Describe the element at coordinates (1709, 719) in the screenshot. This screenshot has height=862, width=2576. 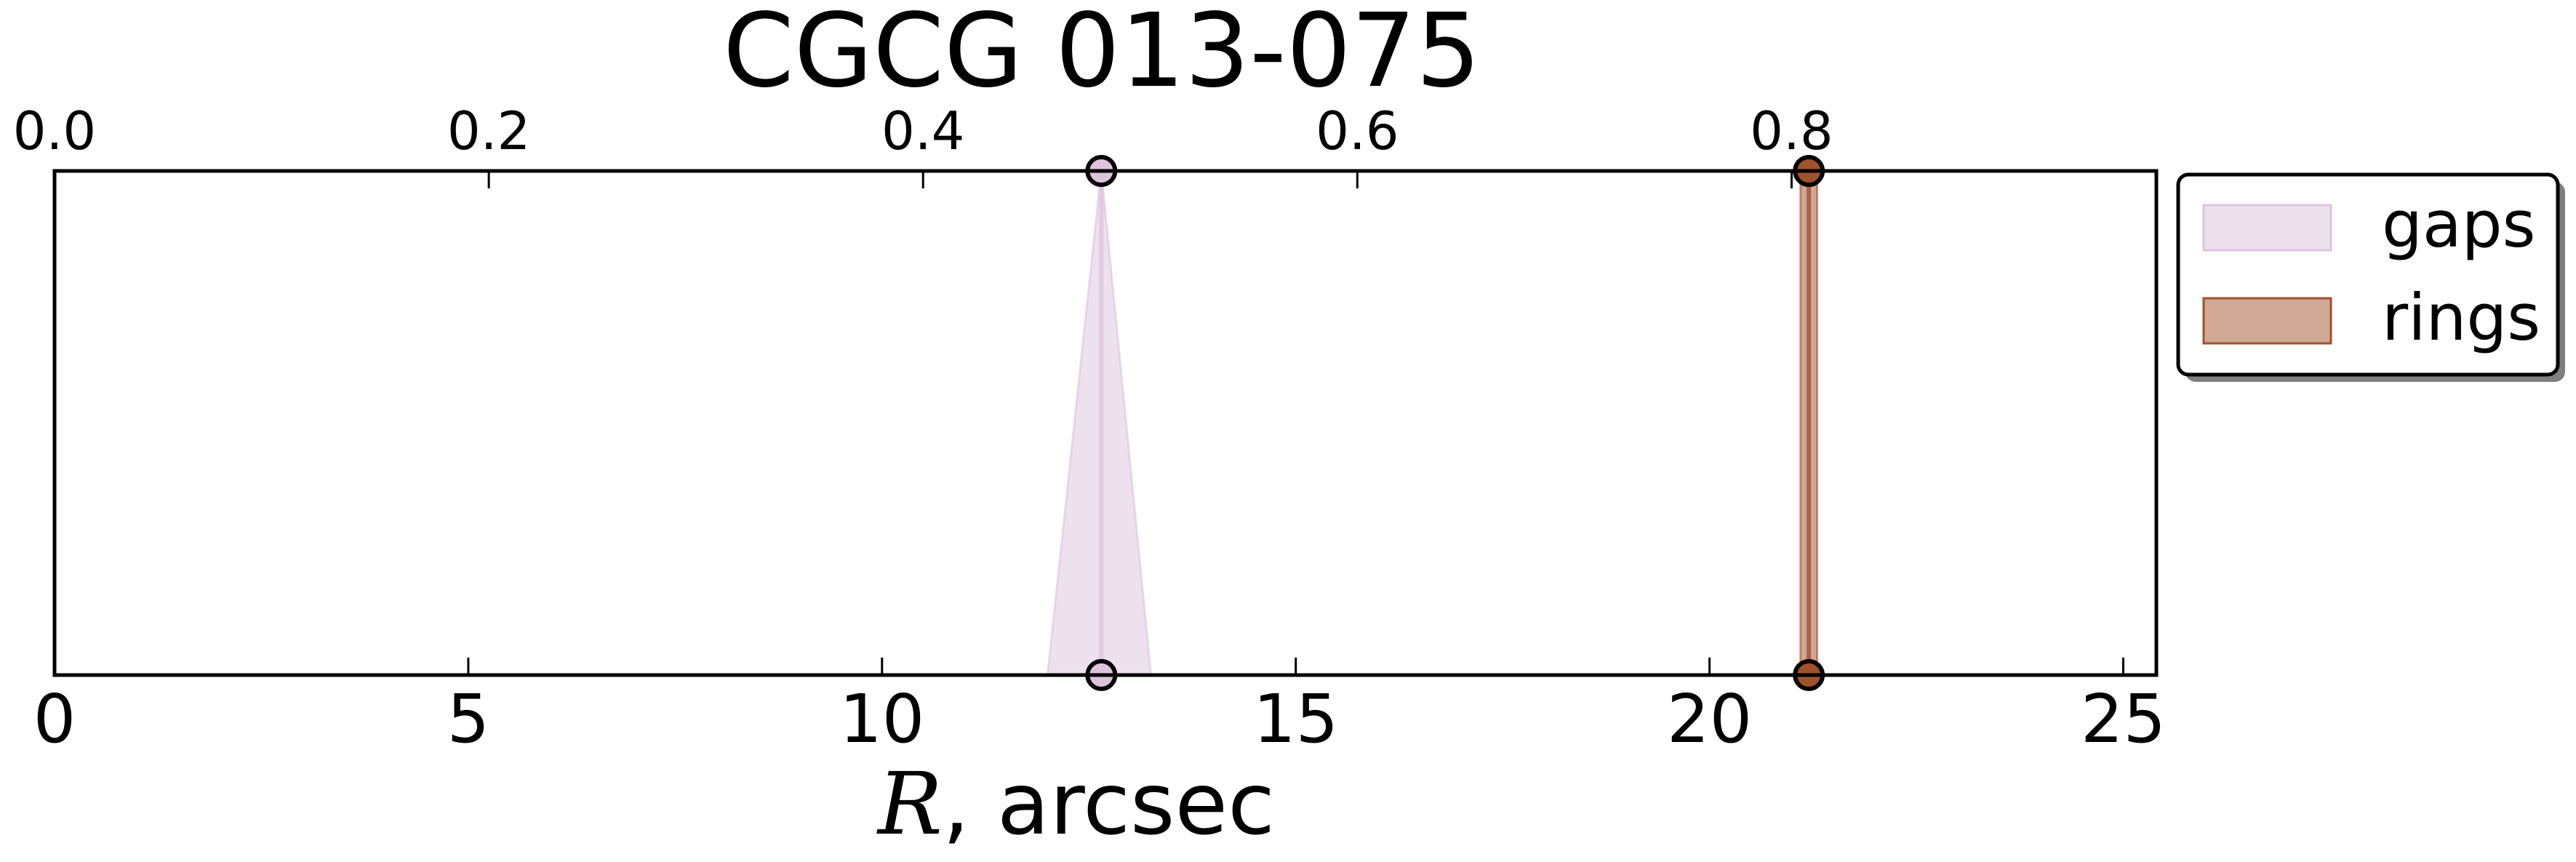
I see `x-tick-label: 20` at that location.